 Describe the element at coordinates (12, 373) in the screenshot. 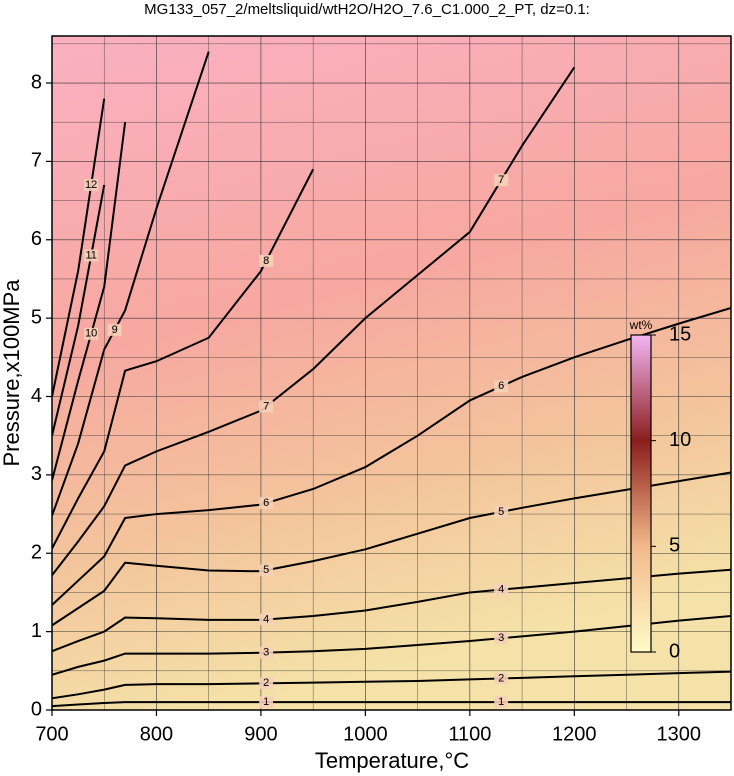

I see `y-axis-label: Pressure,x100MPa` at that location.